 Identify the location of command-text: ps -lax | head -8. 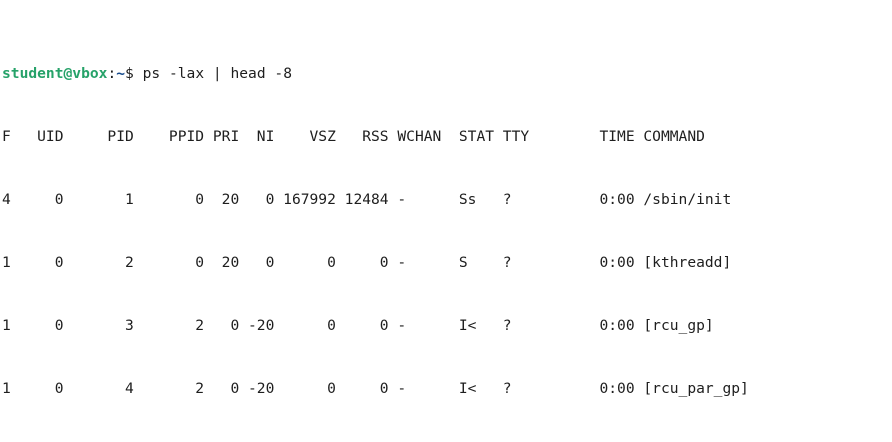
(217, 73).